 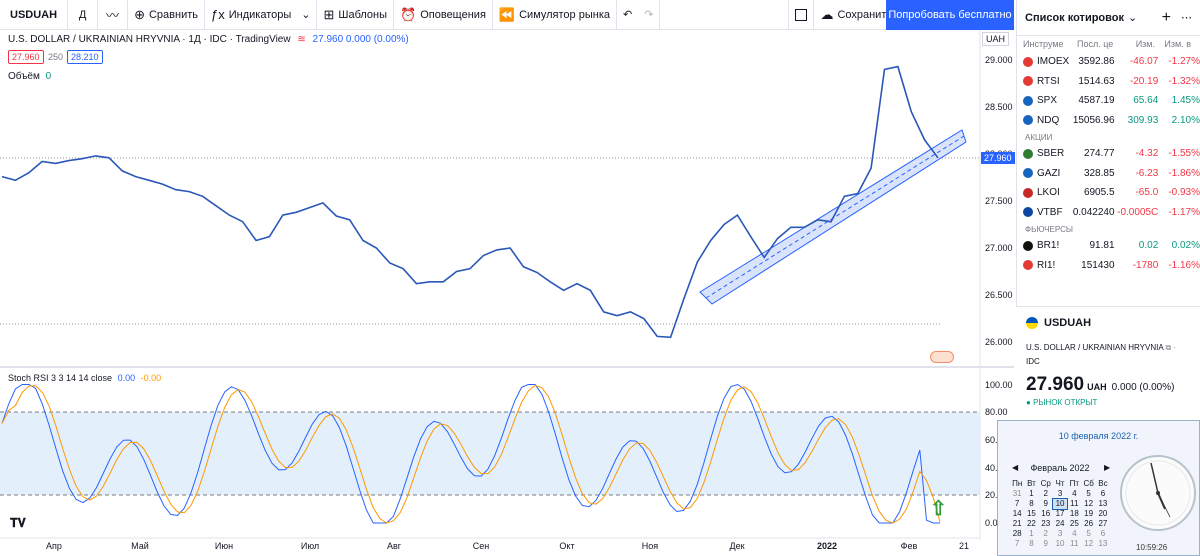 What do you see at coordinates (1017, 523) in the screenshot?
I see `calendar-day: 21` at bounding box center [1017, 523].